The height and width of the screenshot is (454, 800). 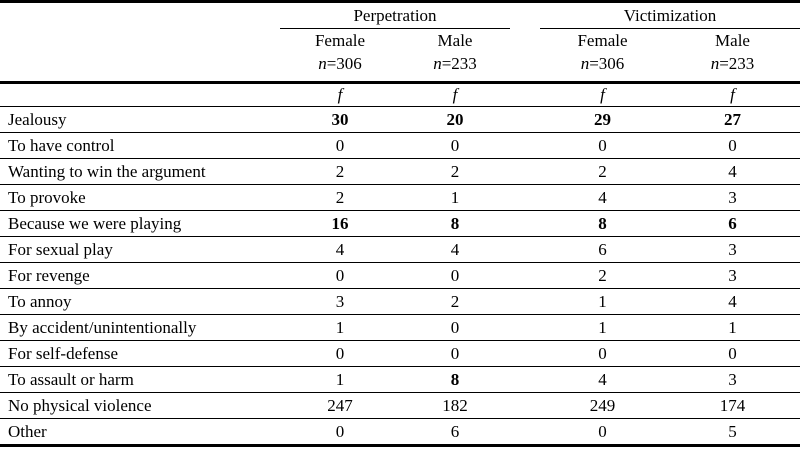 What do you see at coordinates (455, 119) in the screenshot?
I see `cell-value: 20` at bounding box center [455, 119].